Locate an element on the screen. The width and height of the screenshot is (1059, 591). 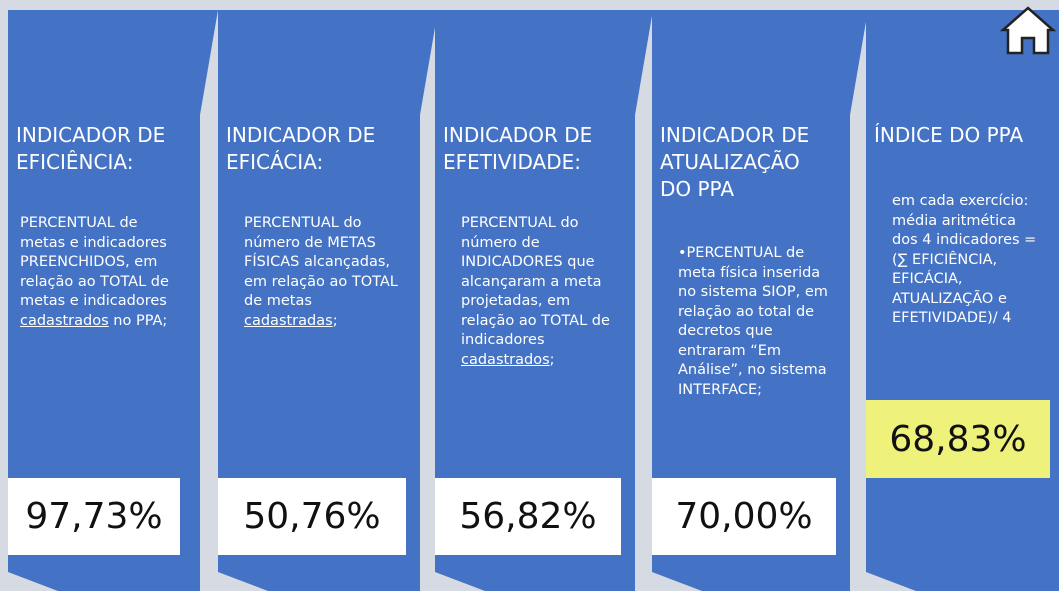
home-icon is located at coordinates (1028, 30).